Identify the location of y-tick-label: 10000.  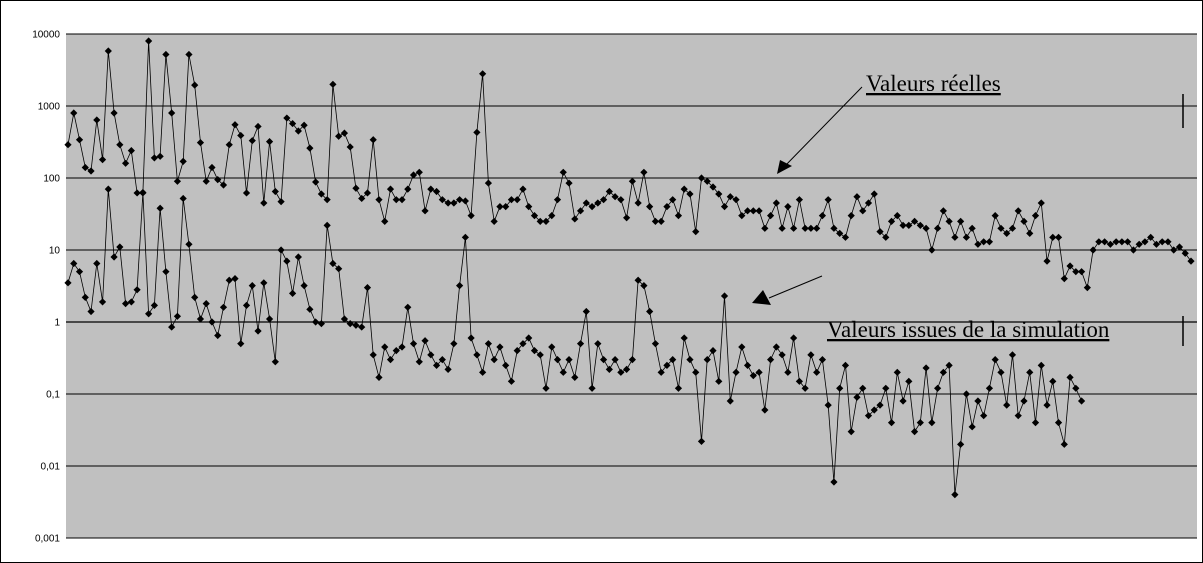
(46, 35).